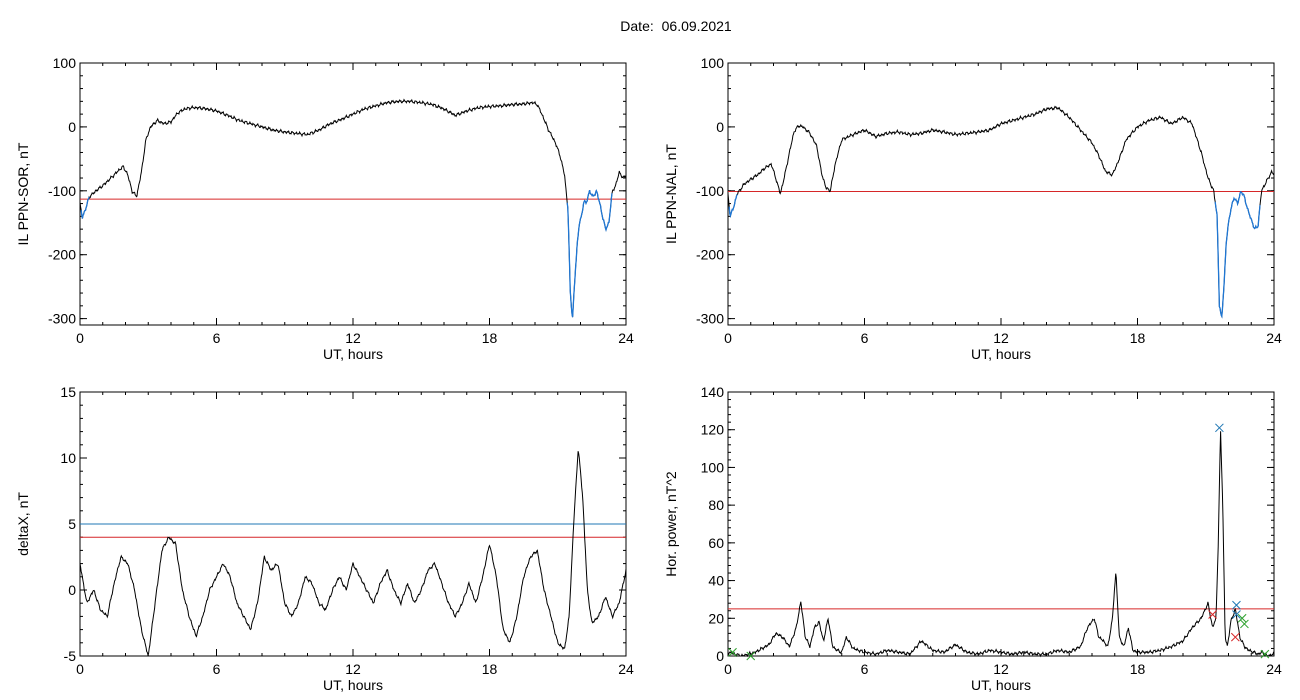 The image size is (1300, 700). What do you see at coordinates (70, 656) in the screenshot?
I see `y-tick-label: -5` at bounding box center [70, 656].